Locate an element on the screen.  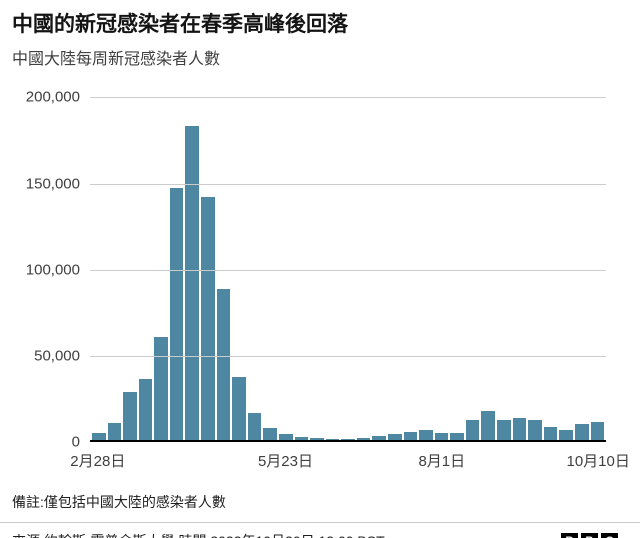
x-axis-label: 10月10日 is located at coordinates (598, 462).